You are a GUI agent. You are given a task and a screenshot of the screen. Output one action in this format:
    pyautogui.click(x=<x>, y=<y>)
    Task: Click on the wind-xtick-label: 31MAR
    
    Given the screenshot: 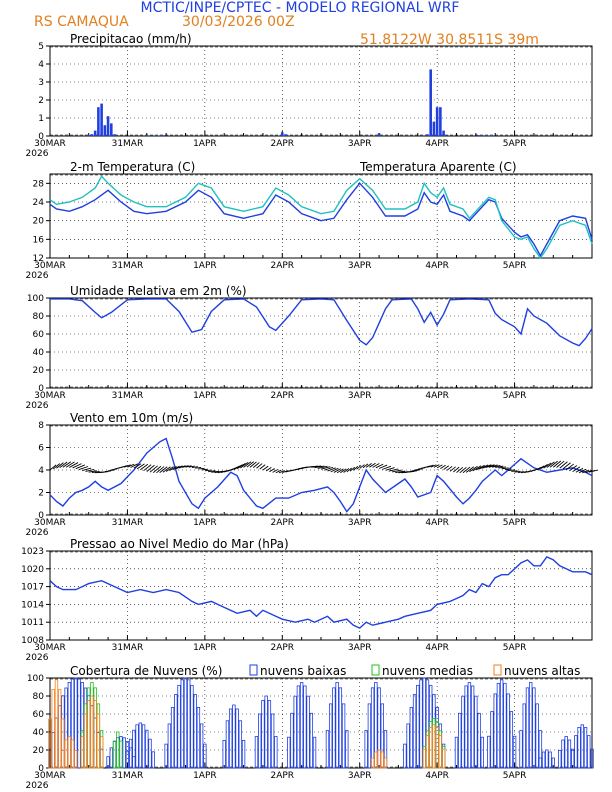 What is the action you would take?
    pyautogui.click(x=128, y=523)
    